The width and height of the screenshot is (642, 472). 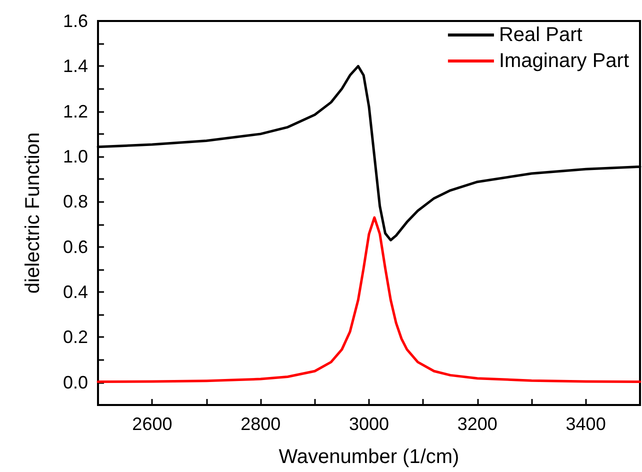 What do you see at coordinates (75, 66) in the screenshot?
I see `y-tick-label: 1.4` at bounding box center [75, 66].